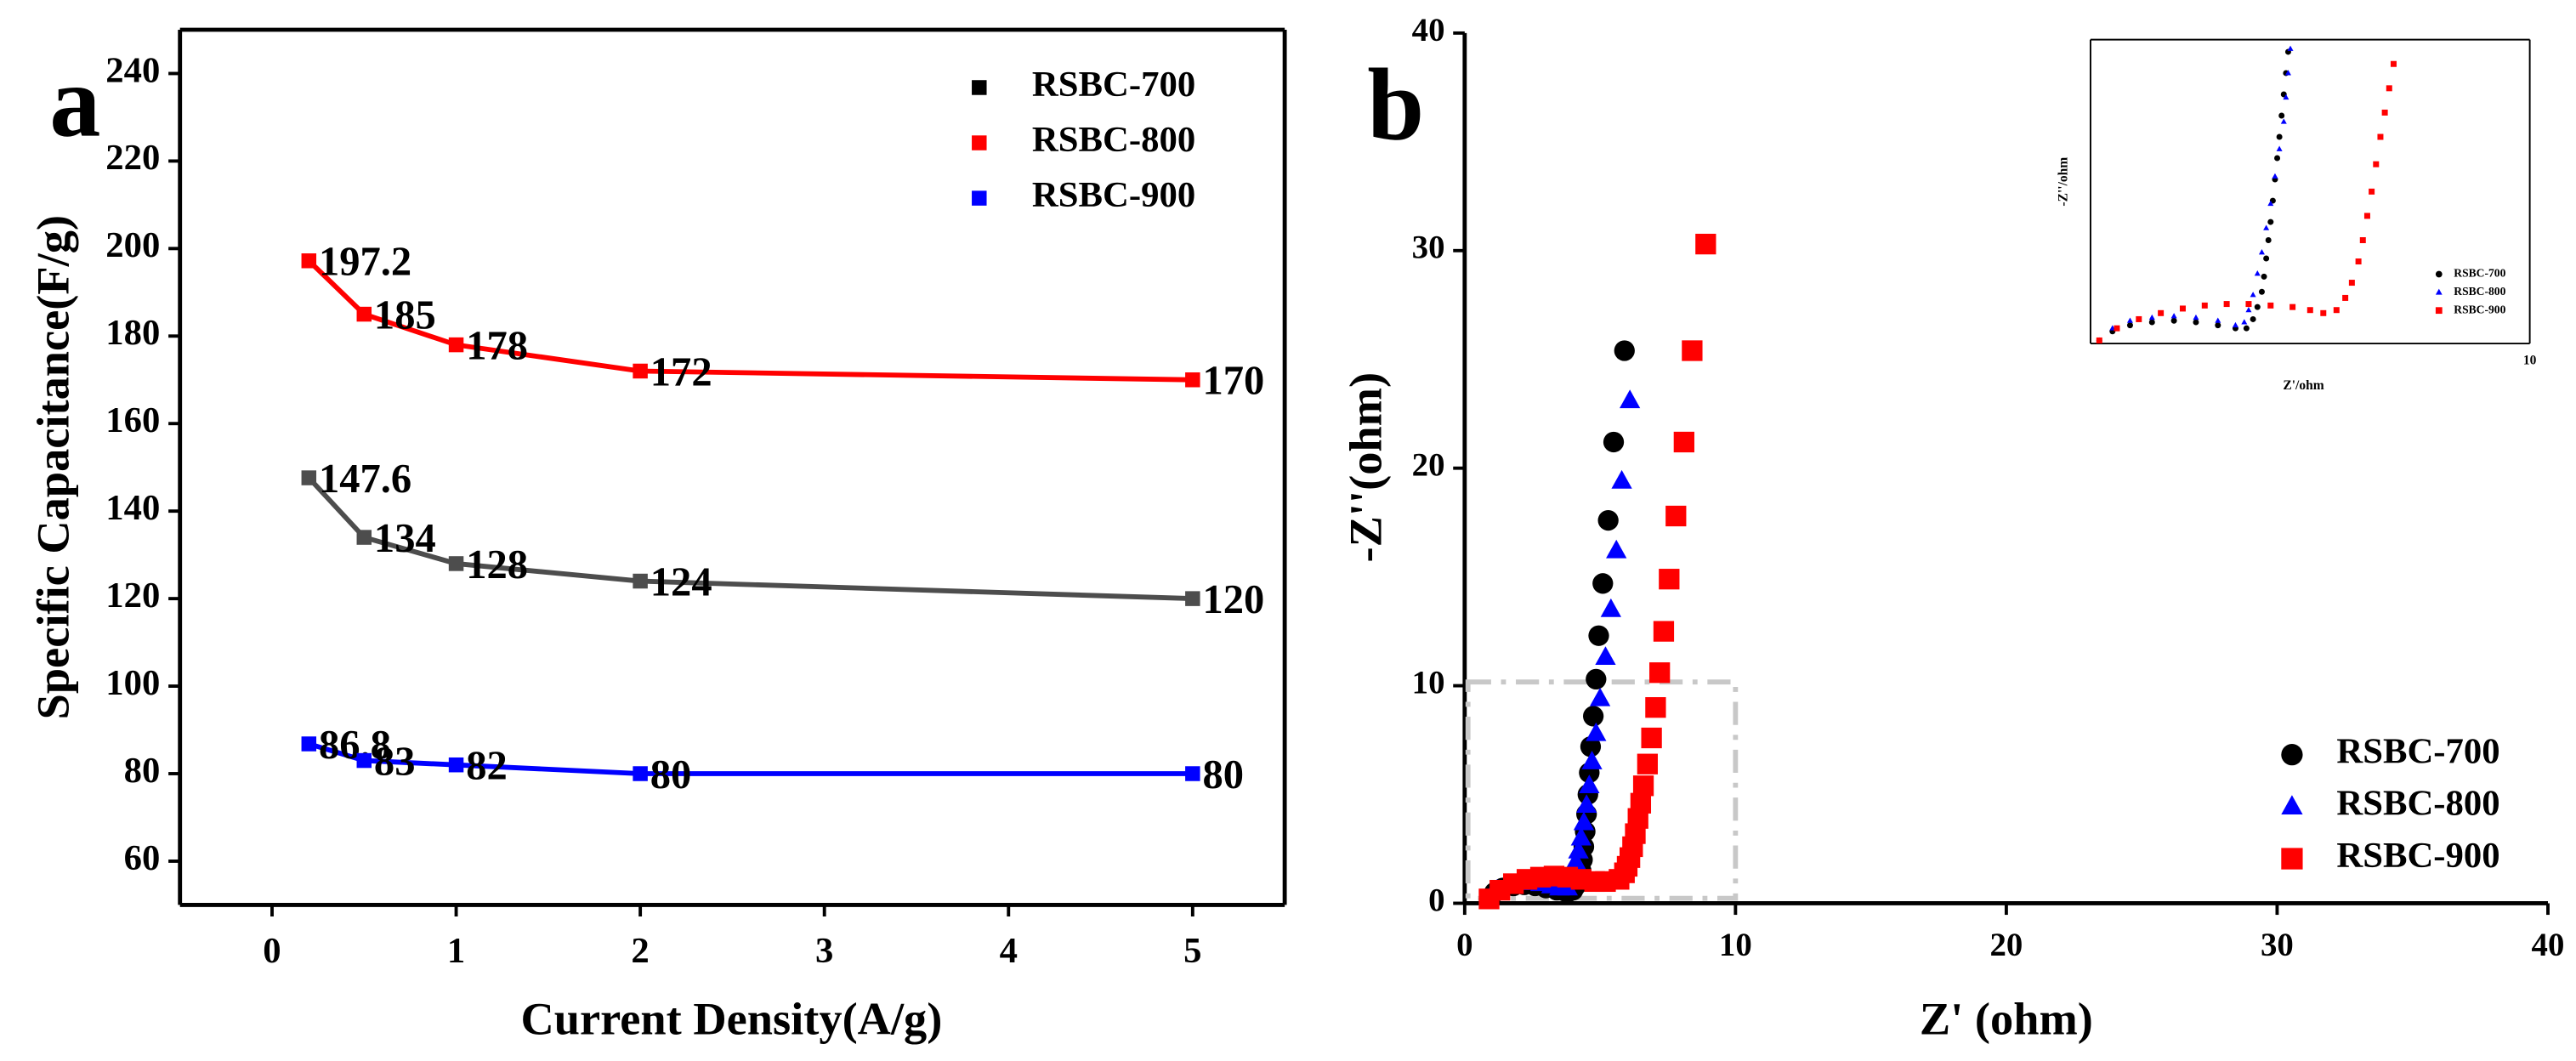 The height and width of the screenshot is (1061, 2576). Describe the element at coordinates (681, 371) in the screenshot. I see `data-label: 172` at that location.